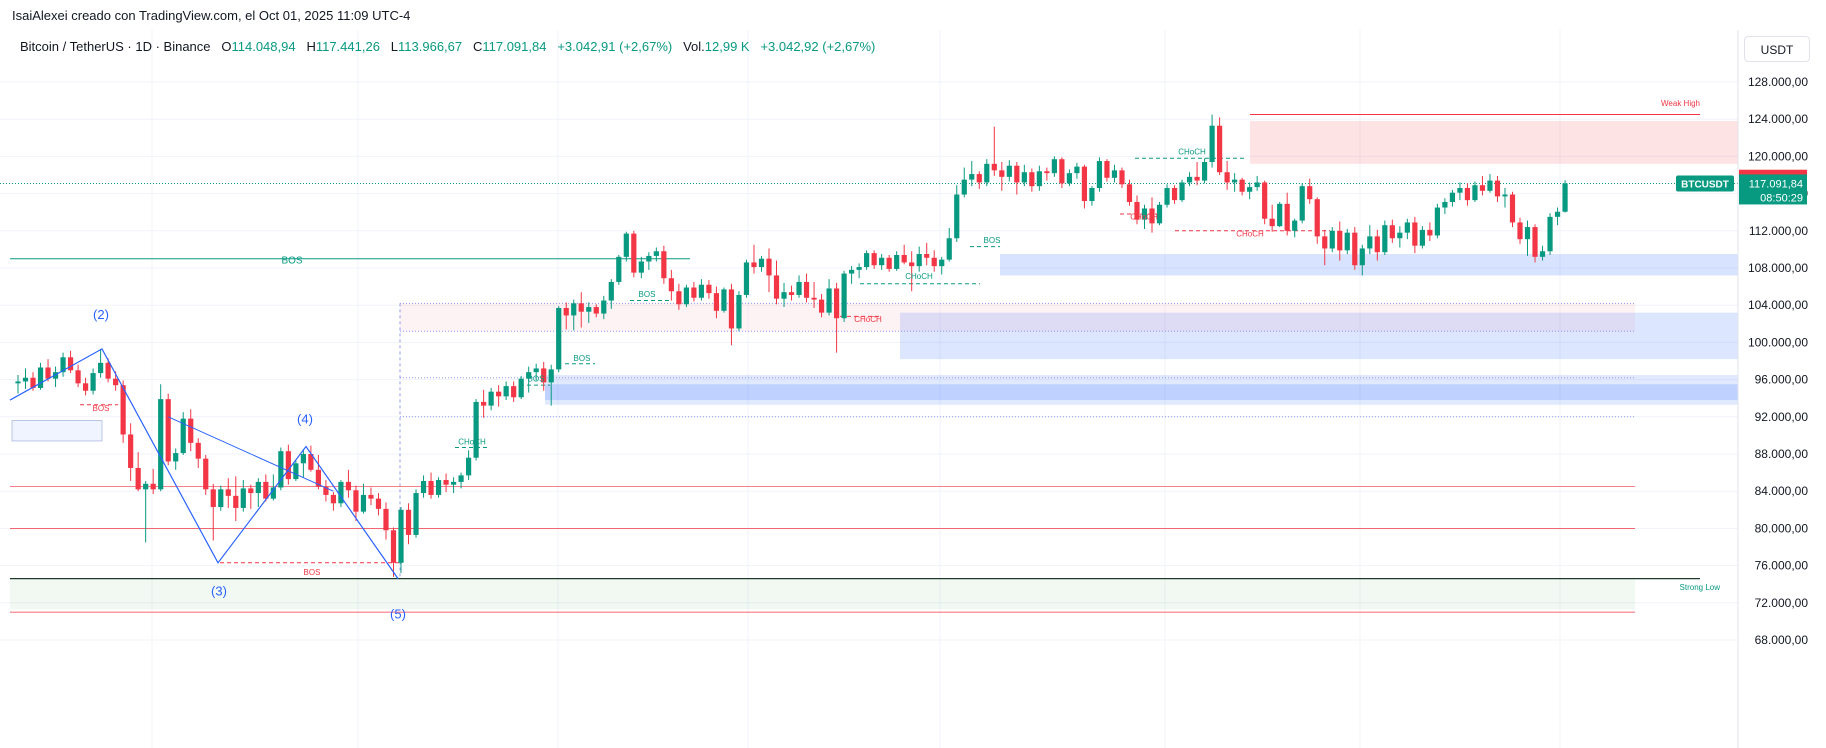 The image size is (1826, 748). What do you see at coordinates (1777, 49) in the screenshot?
I see `currency-unit-button: USDT` at bounding box center [1777, 49].